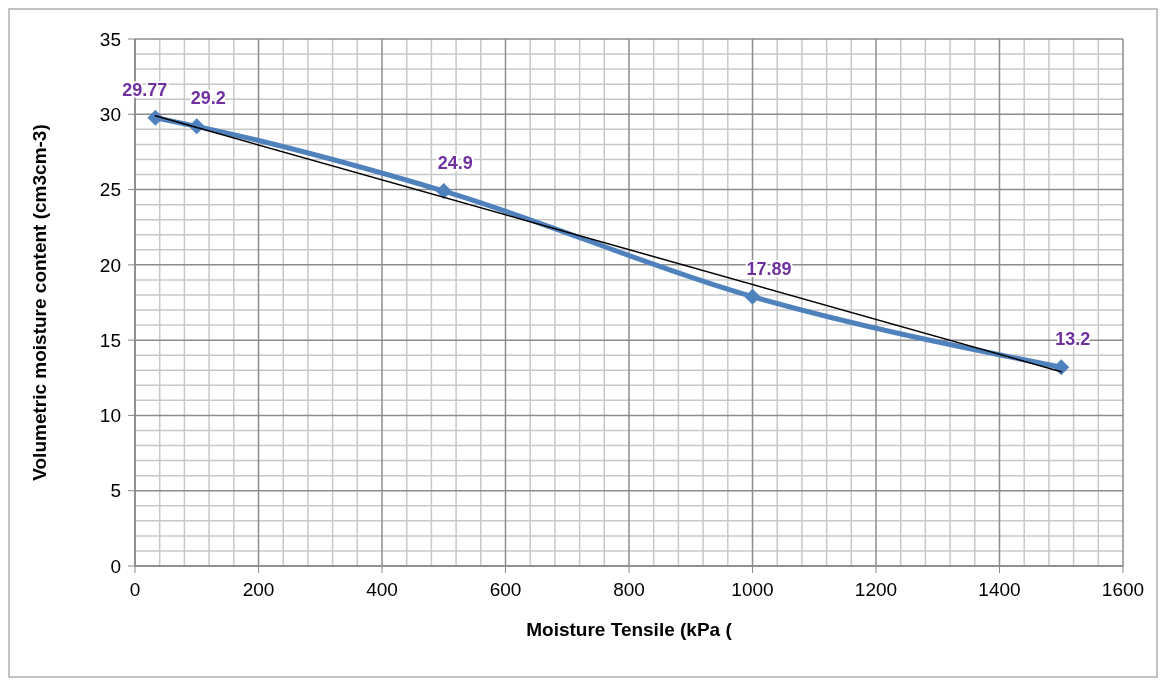 This screenshot has height=685, width=1166. Describe the element at coordinates (145, 89) in the screenshot. I see `data-label: 29.77` at that location.